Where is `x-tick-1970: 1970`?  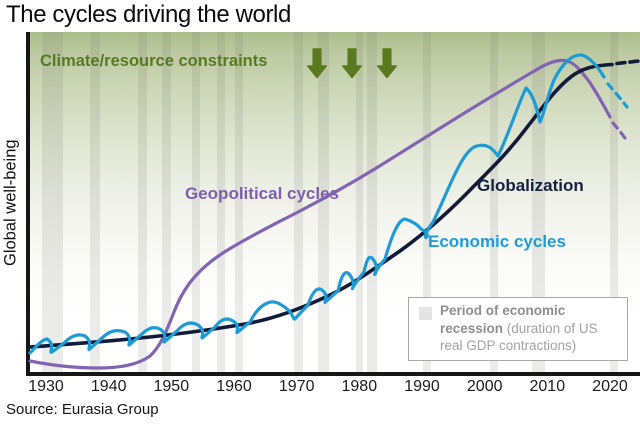
x-tick-1970: 1970 is located at coordinates (296, 386).